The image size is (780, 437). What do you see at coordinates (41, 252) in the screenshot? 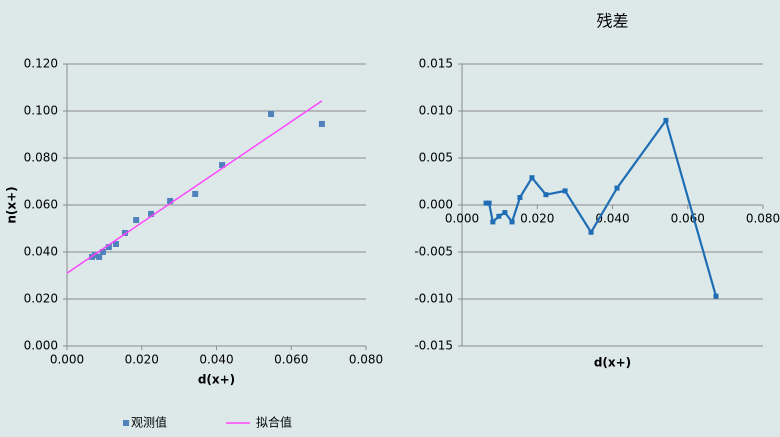
I see `y-tick-label: 0.040` at bounding box center [41, 252].